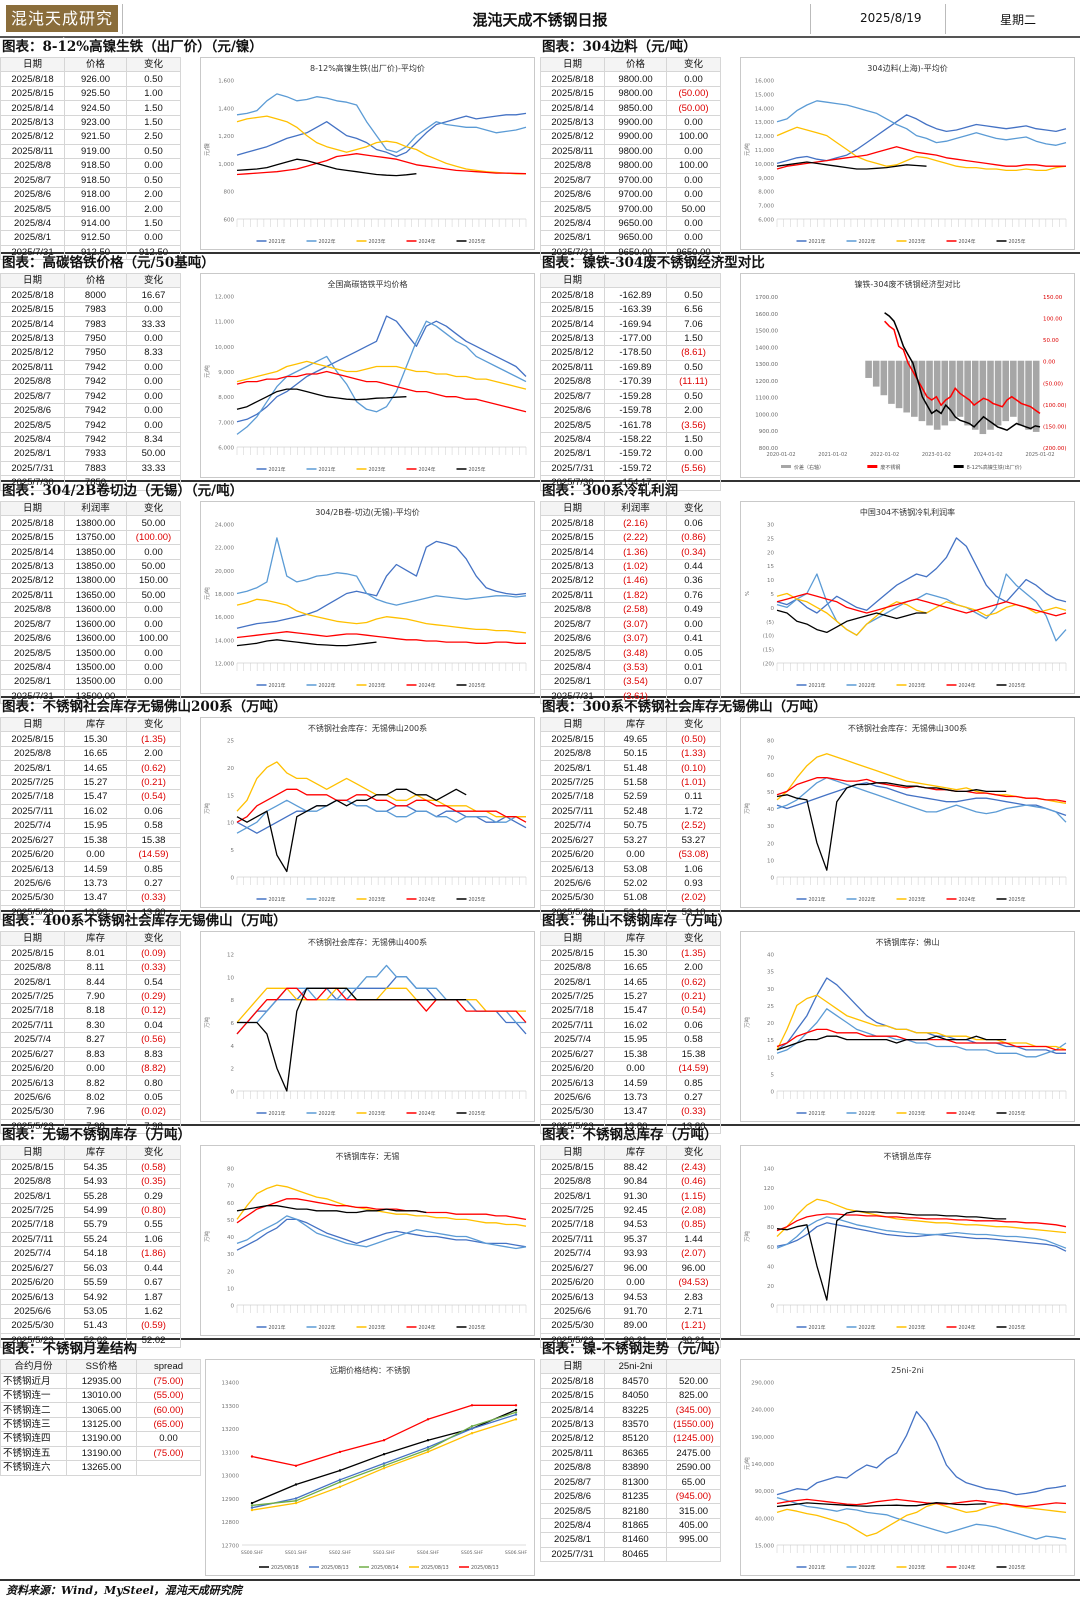 This screenshot has width=1080, height=1600. Describe the element at coordinates (769, 1189) in the screenshot. I see `y-tick-label: 120` at that location.